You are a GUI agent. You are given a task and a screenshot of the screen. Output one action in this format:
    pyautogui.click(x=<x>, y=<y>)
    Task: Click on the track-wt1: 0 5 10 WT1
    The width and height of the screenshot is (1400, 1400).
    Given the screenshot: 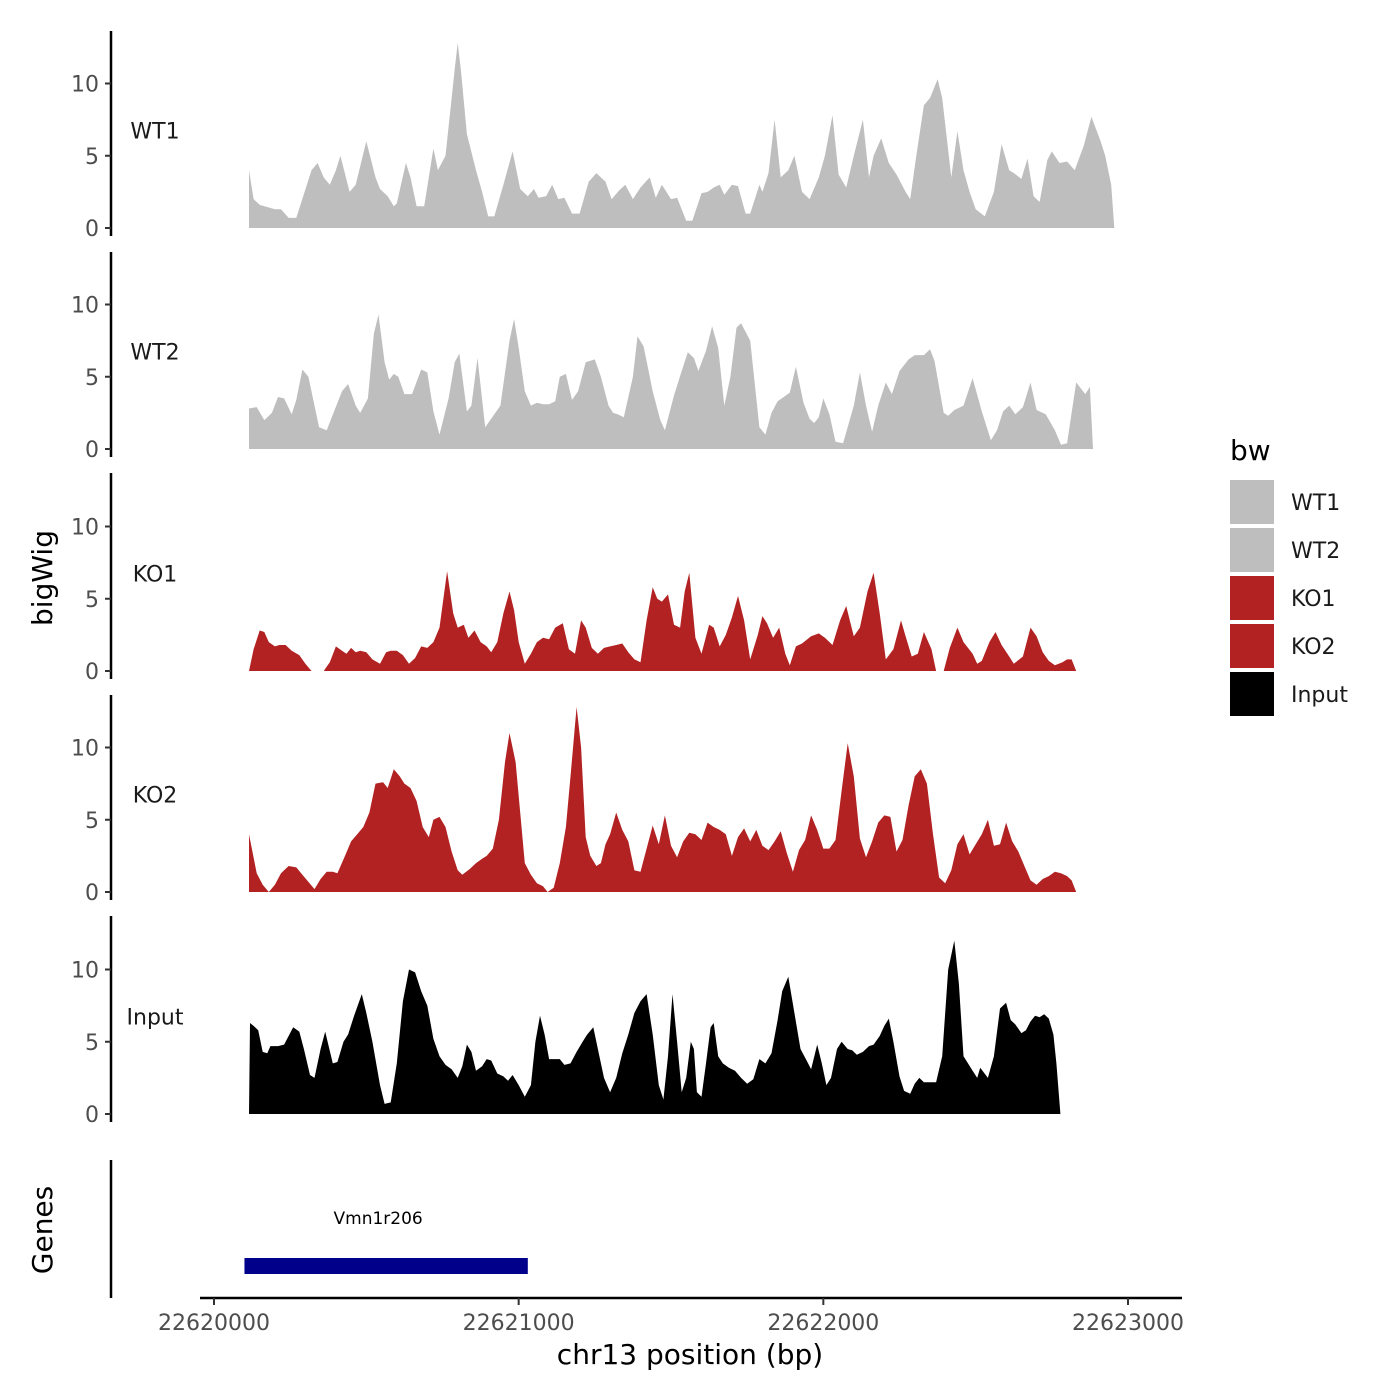 What is the action you would take?
    pyautogui.click(x=593, y=136)
    